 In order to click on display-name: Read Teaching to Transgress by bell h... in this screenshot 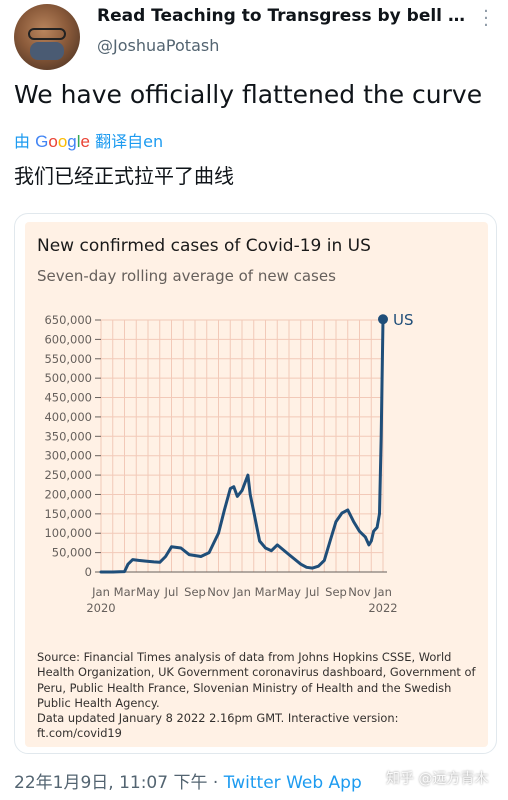, I will do `click(283, 16)`.